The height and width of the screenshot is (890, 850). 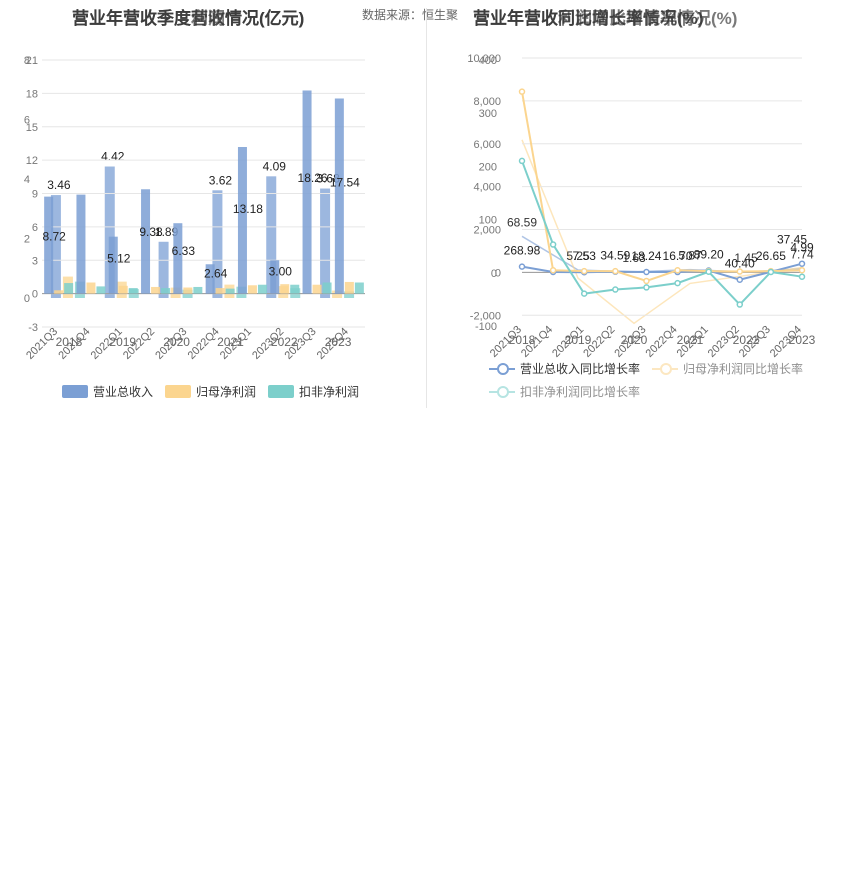 I want to click on legend-item-deducted-profit-growth: 扣非净利润同比增长率, so click(x=564, y=391).